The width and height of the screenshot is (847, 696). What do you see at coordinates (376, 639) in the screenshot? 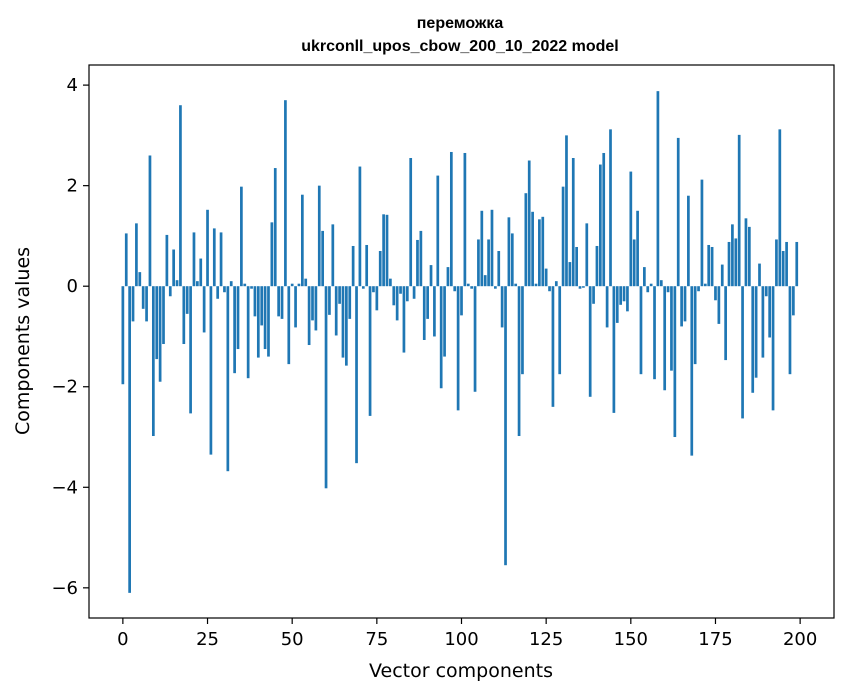
I see `x-tick-label: 75` at bounding box center [376, 639].